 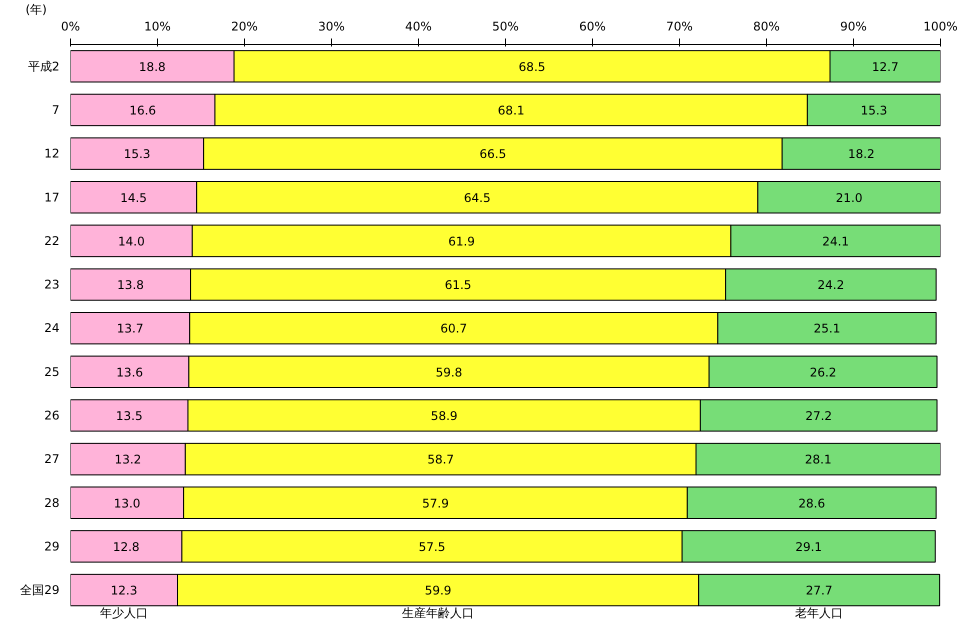 What do you see at coordinates (827, 329) in the screenshot?
I see `data-label: 25.1` at bounding box center [827, 329].